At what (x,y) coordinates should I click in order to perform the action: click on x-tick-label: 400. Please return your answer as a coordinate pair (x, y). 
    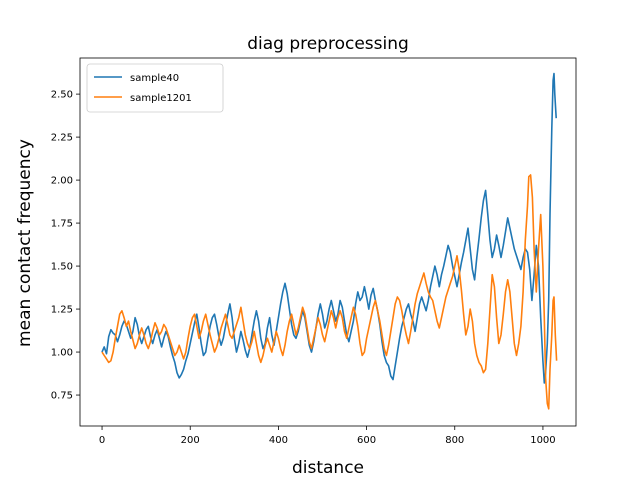
    Looking at the image, I should click on (278, 440).